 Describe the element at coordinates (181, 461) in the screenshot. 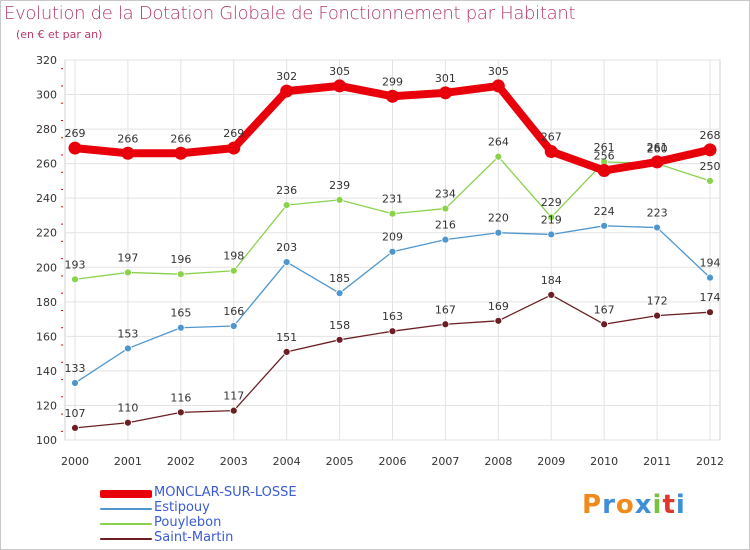

I see `x-tick-label: 2002` at that location.